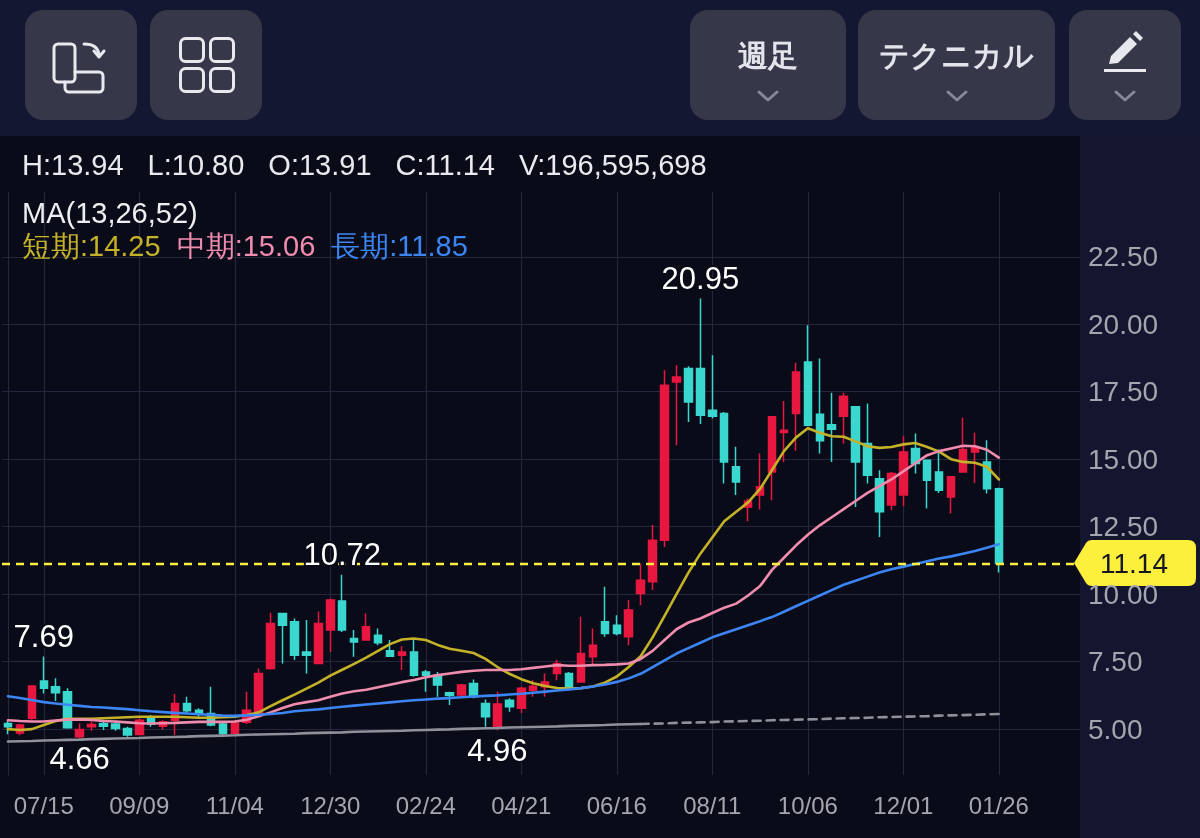  I want to click on y-tick-label: 17.50, so click(1123, 392).